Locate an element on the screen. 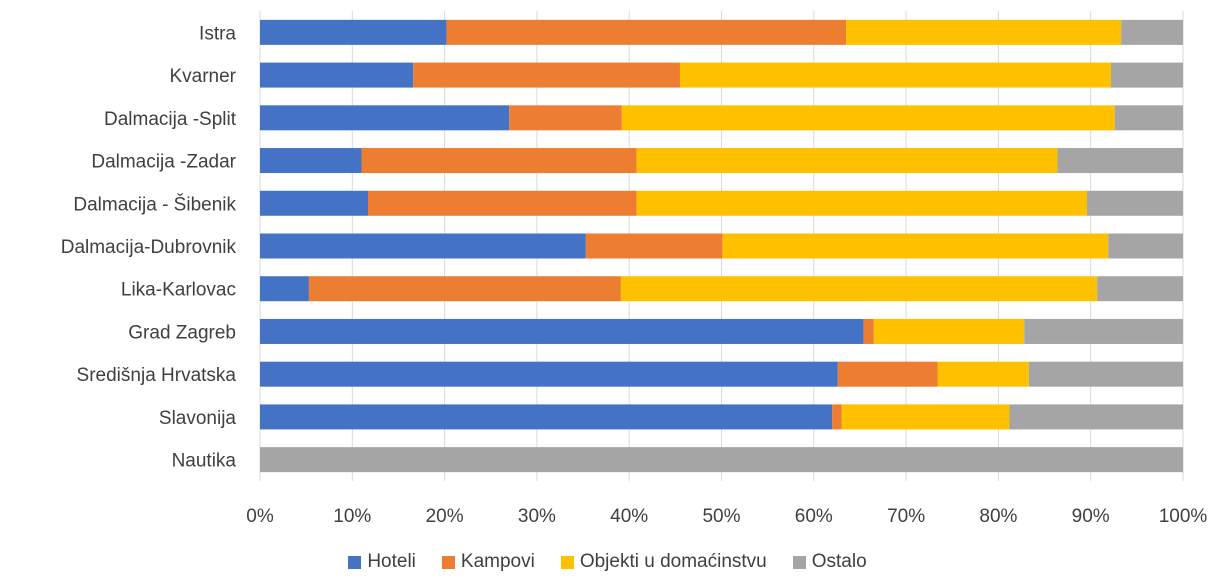 The width and height of the screenshot is (1215, 580). category-label: Lika-Karlovac is located at coordinates (178, 290).